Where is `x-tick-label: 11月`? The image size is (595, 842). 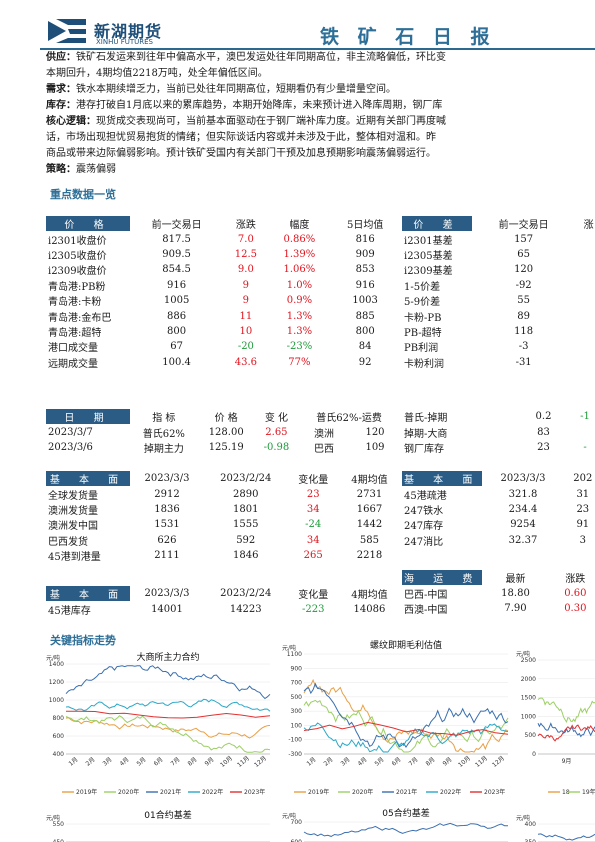 x-tick-label: 11月 is located at coordinates (243, 762).